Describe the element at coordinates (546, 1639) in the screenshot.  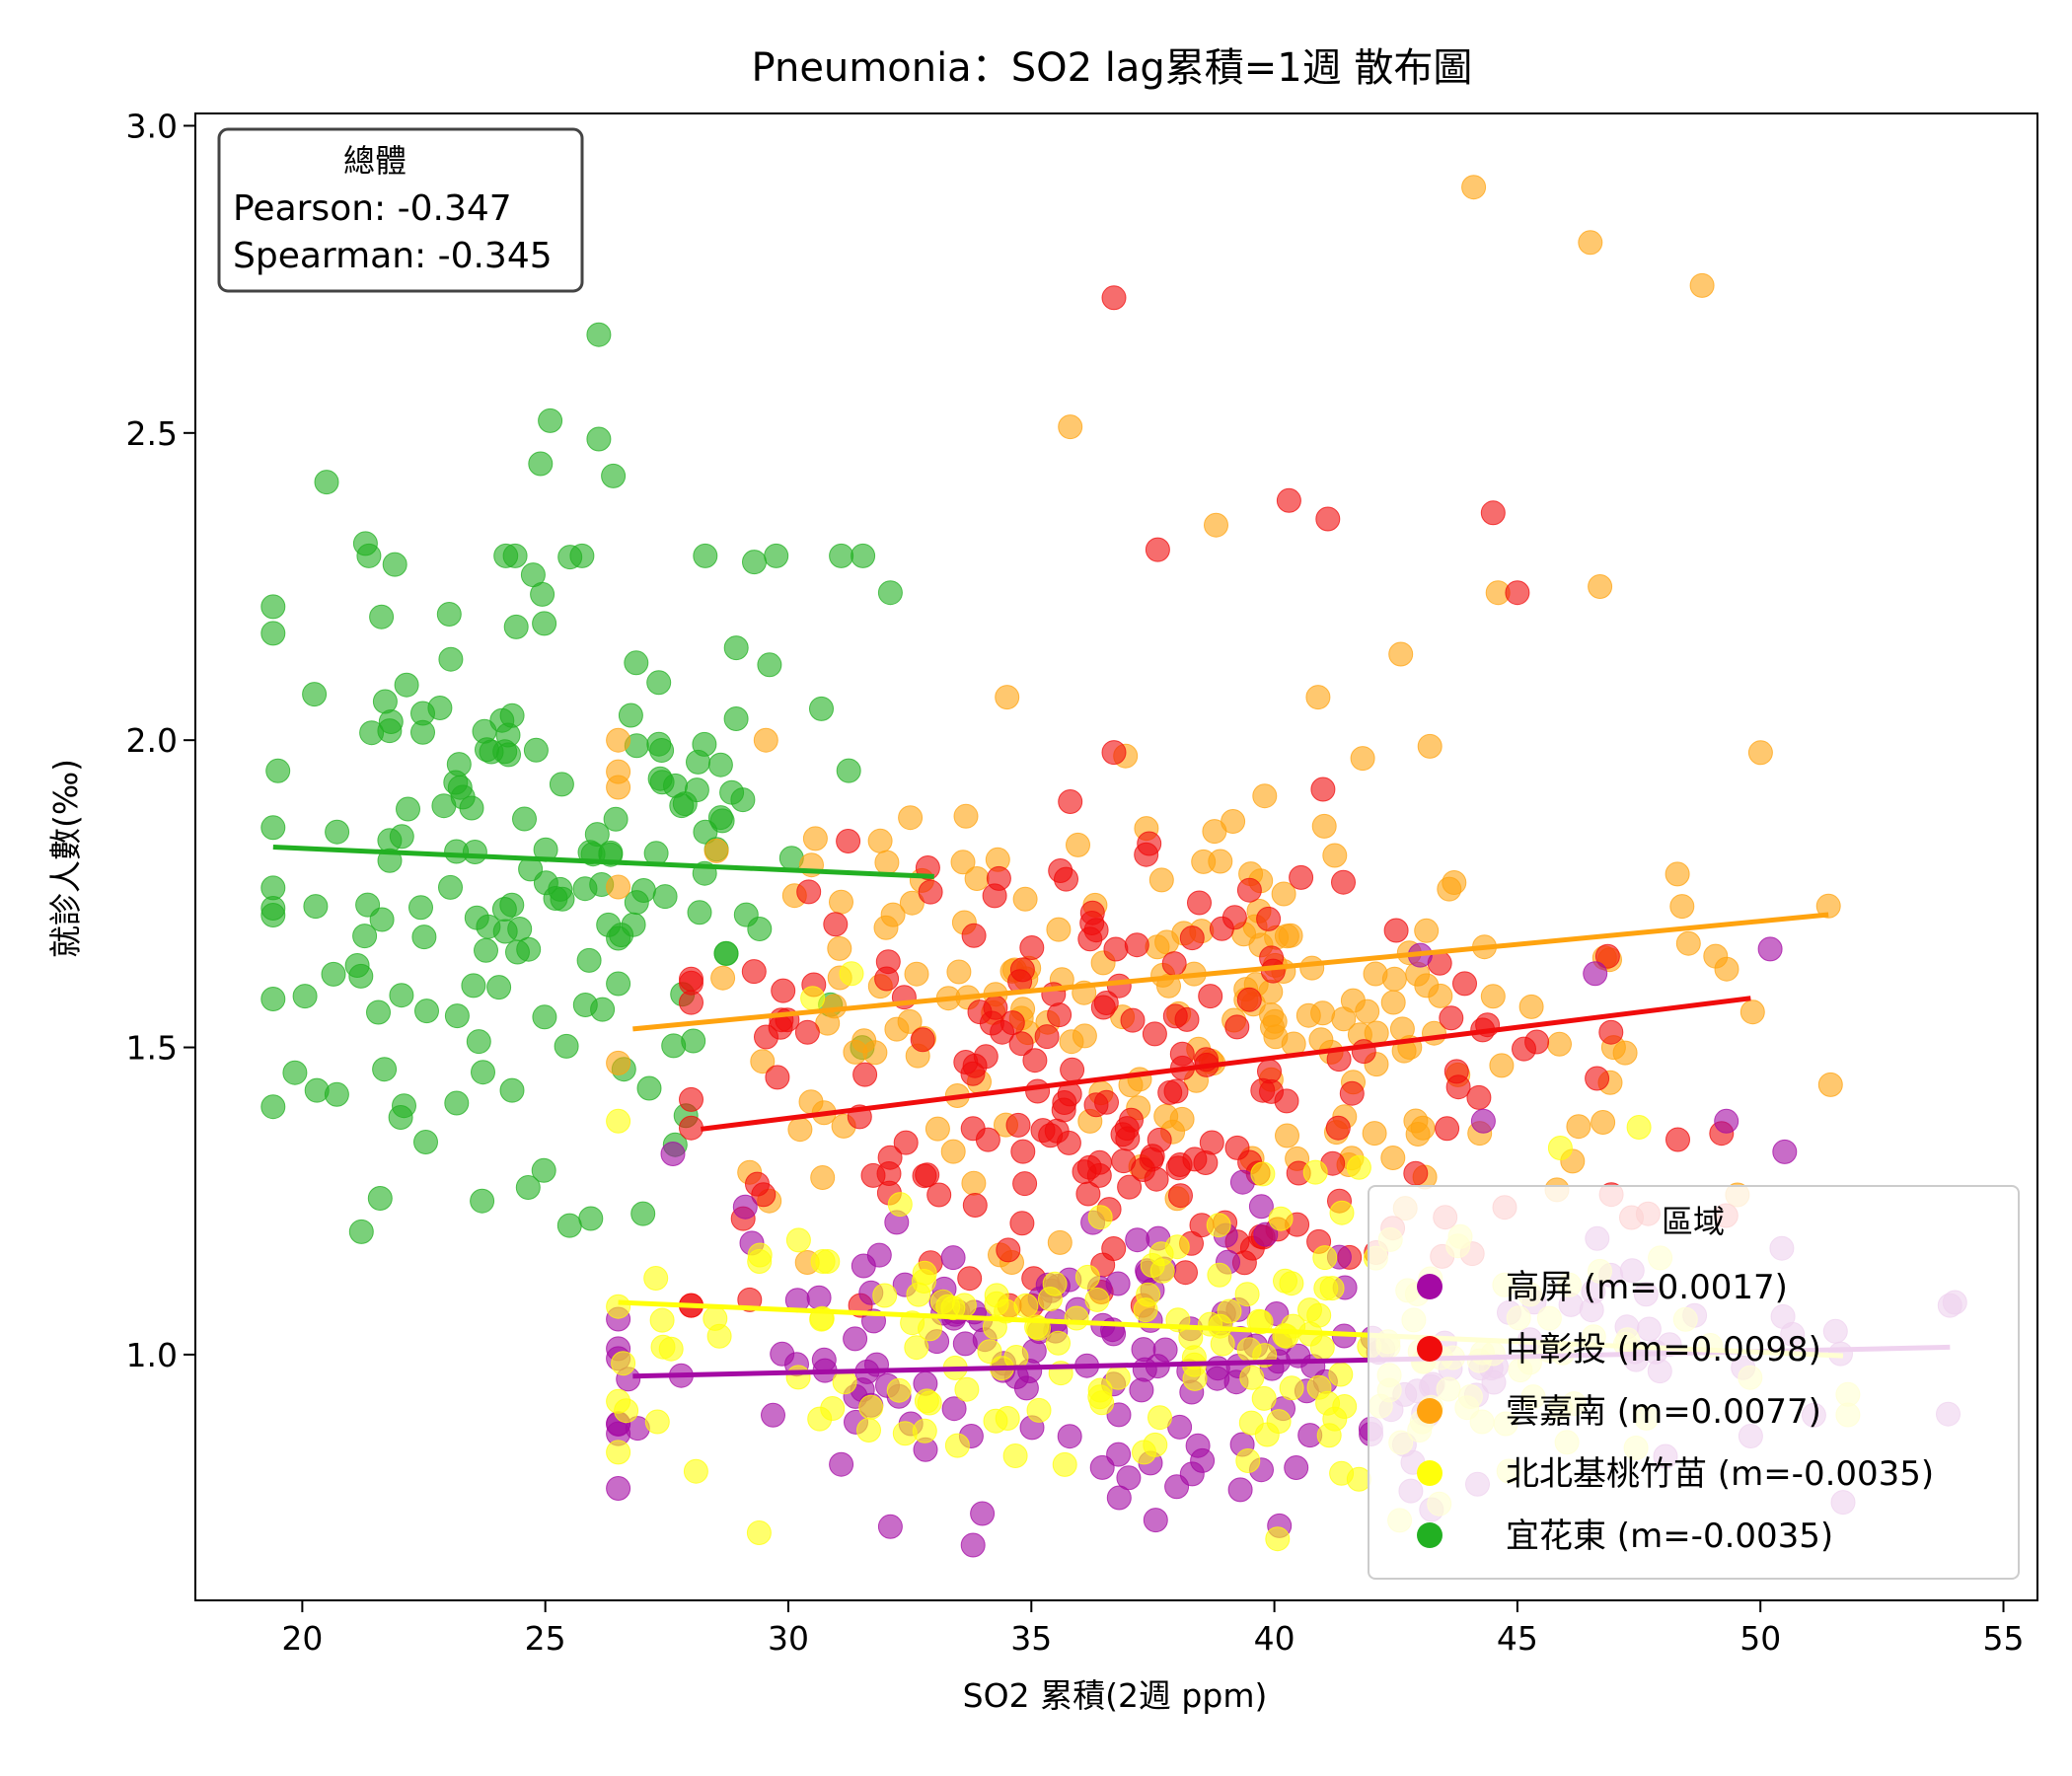
I see `x-tick-label: 25` at that location.